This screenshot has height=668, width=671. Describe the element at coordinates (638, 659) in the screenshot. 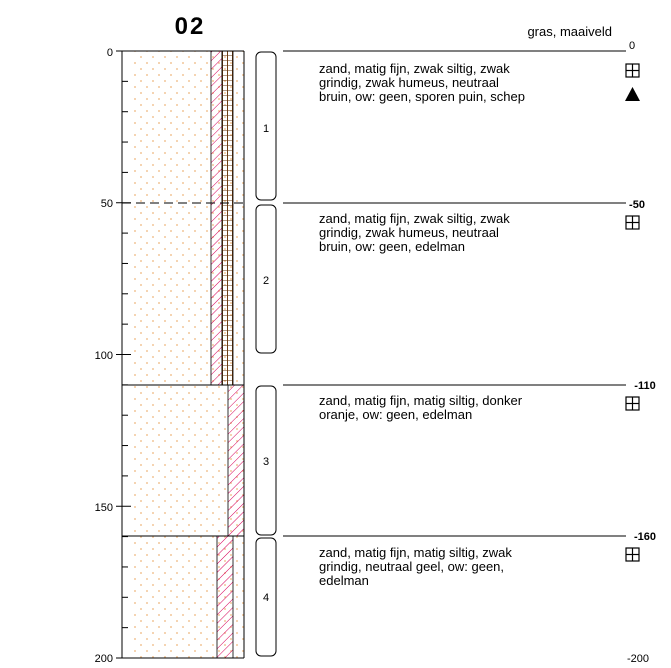

I see `end-depth-label: -200` at that location.